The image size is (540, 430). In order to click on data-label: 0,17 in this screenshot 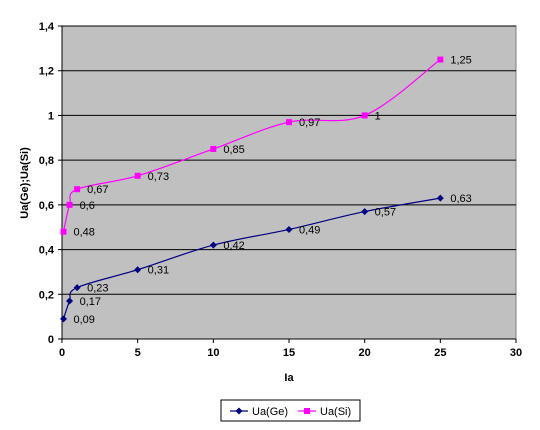, I will do `click(90, 302)`.